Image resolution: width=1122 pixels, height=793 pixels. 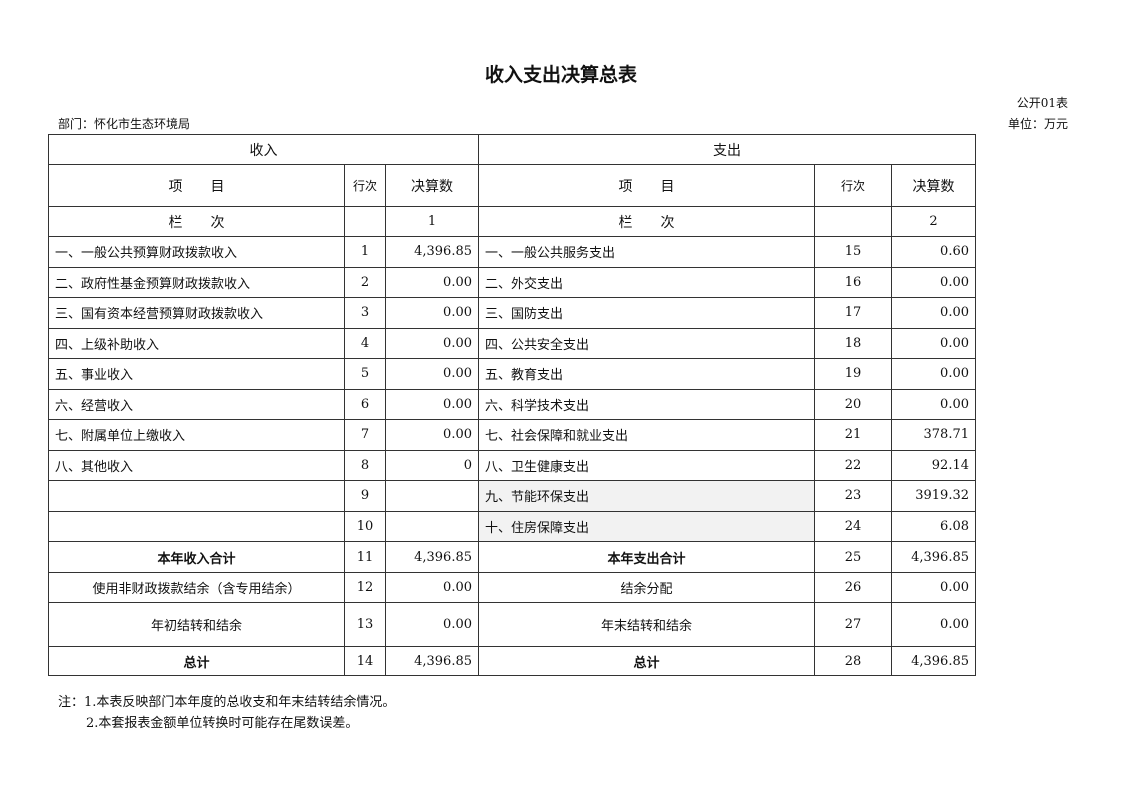 I want to click on income-row-number: 3, so click(x=365, y=313).